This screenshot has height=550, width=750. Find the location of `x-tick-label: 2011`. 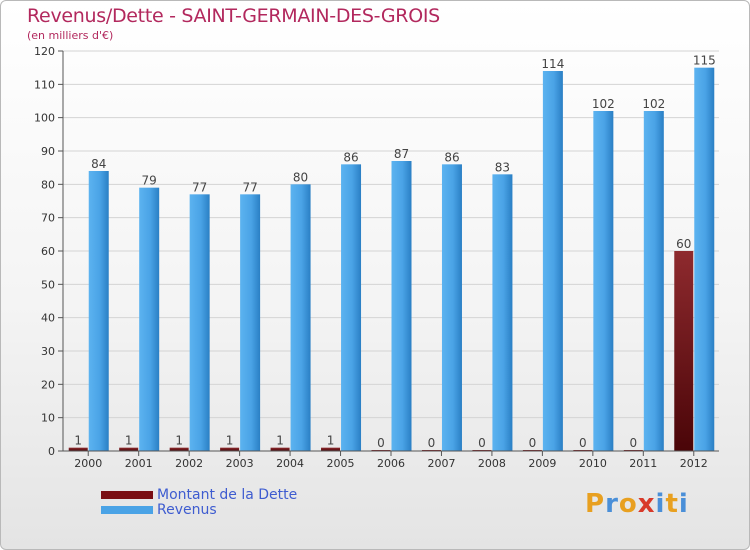

x-tick-label: 2011 is located at coordinates (643, 463).